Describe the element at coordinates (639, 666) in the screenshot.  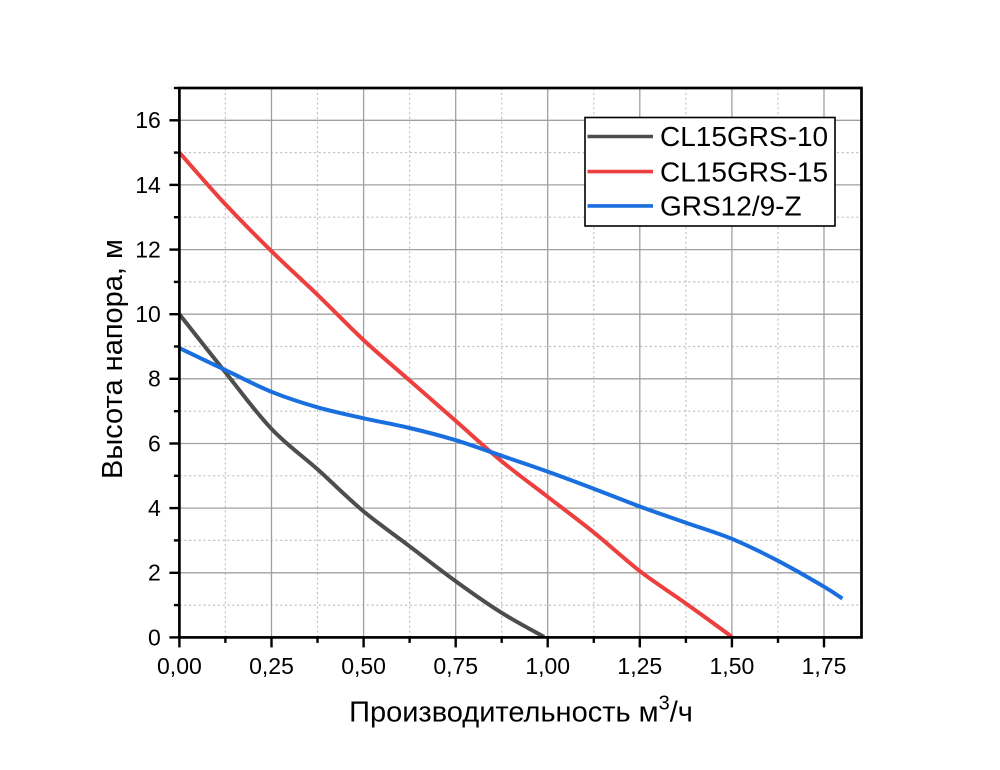
I see `svg-text: 1,25` at that location.